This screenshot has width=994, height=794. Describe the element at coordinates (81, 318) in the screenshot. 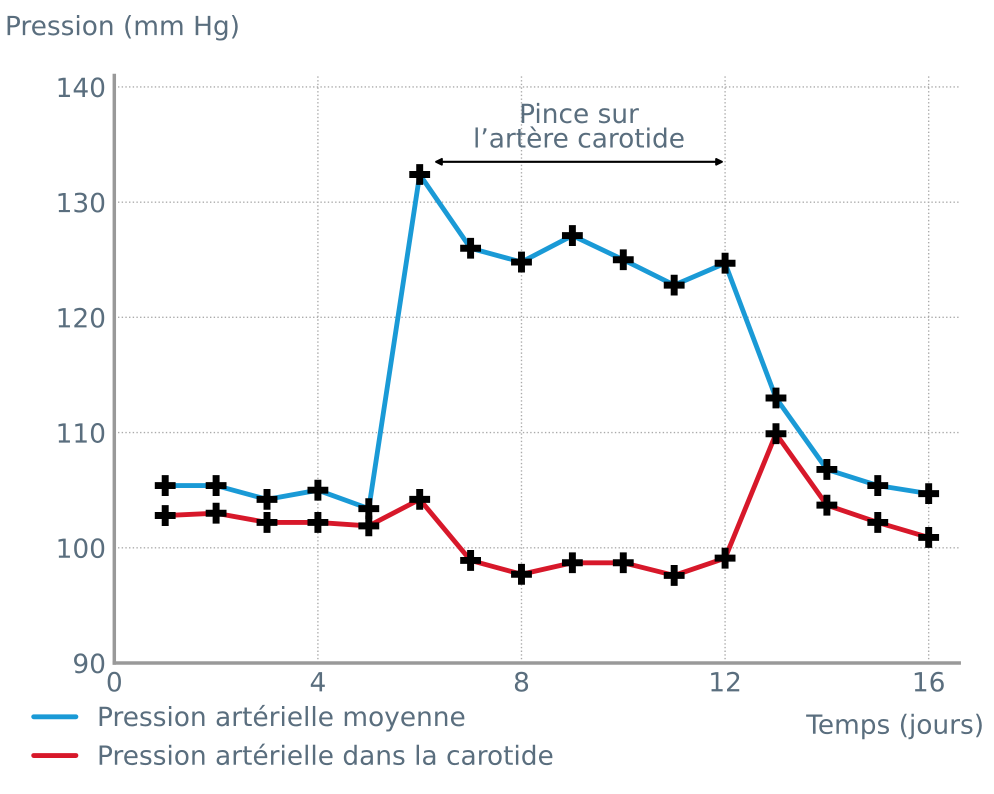

I see `y-tick-label: 120` at that location.